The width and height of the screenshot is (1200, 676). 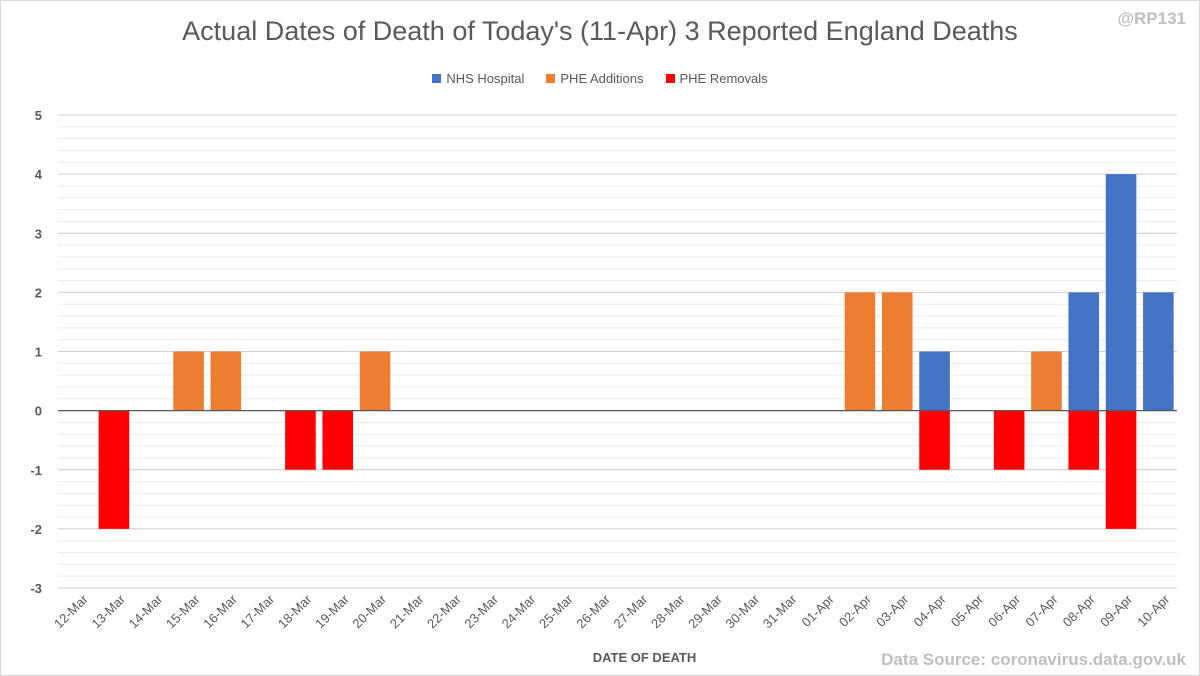 I want to click on x-tick-label: 07-Apr, so click(x=1041, y=610).